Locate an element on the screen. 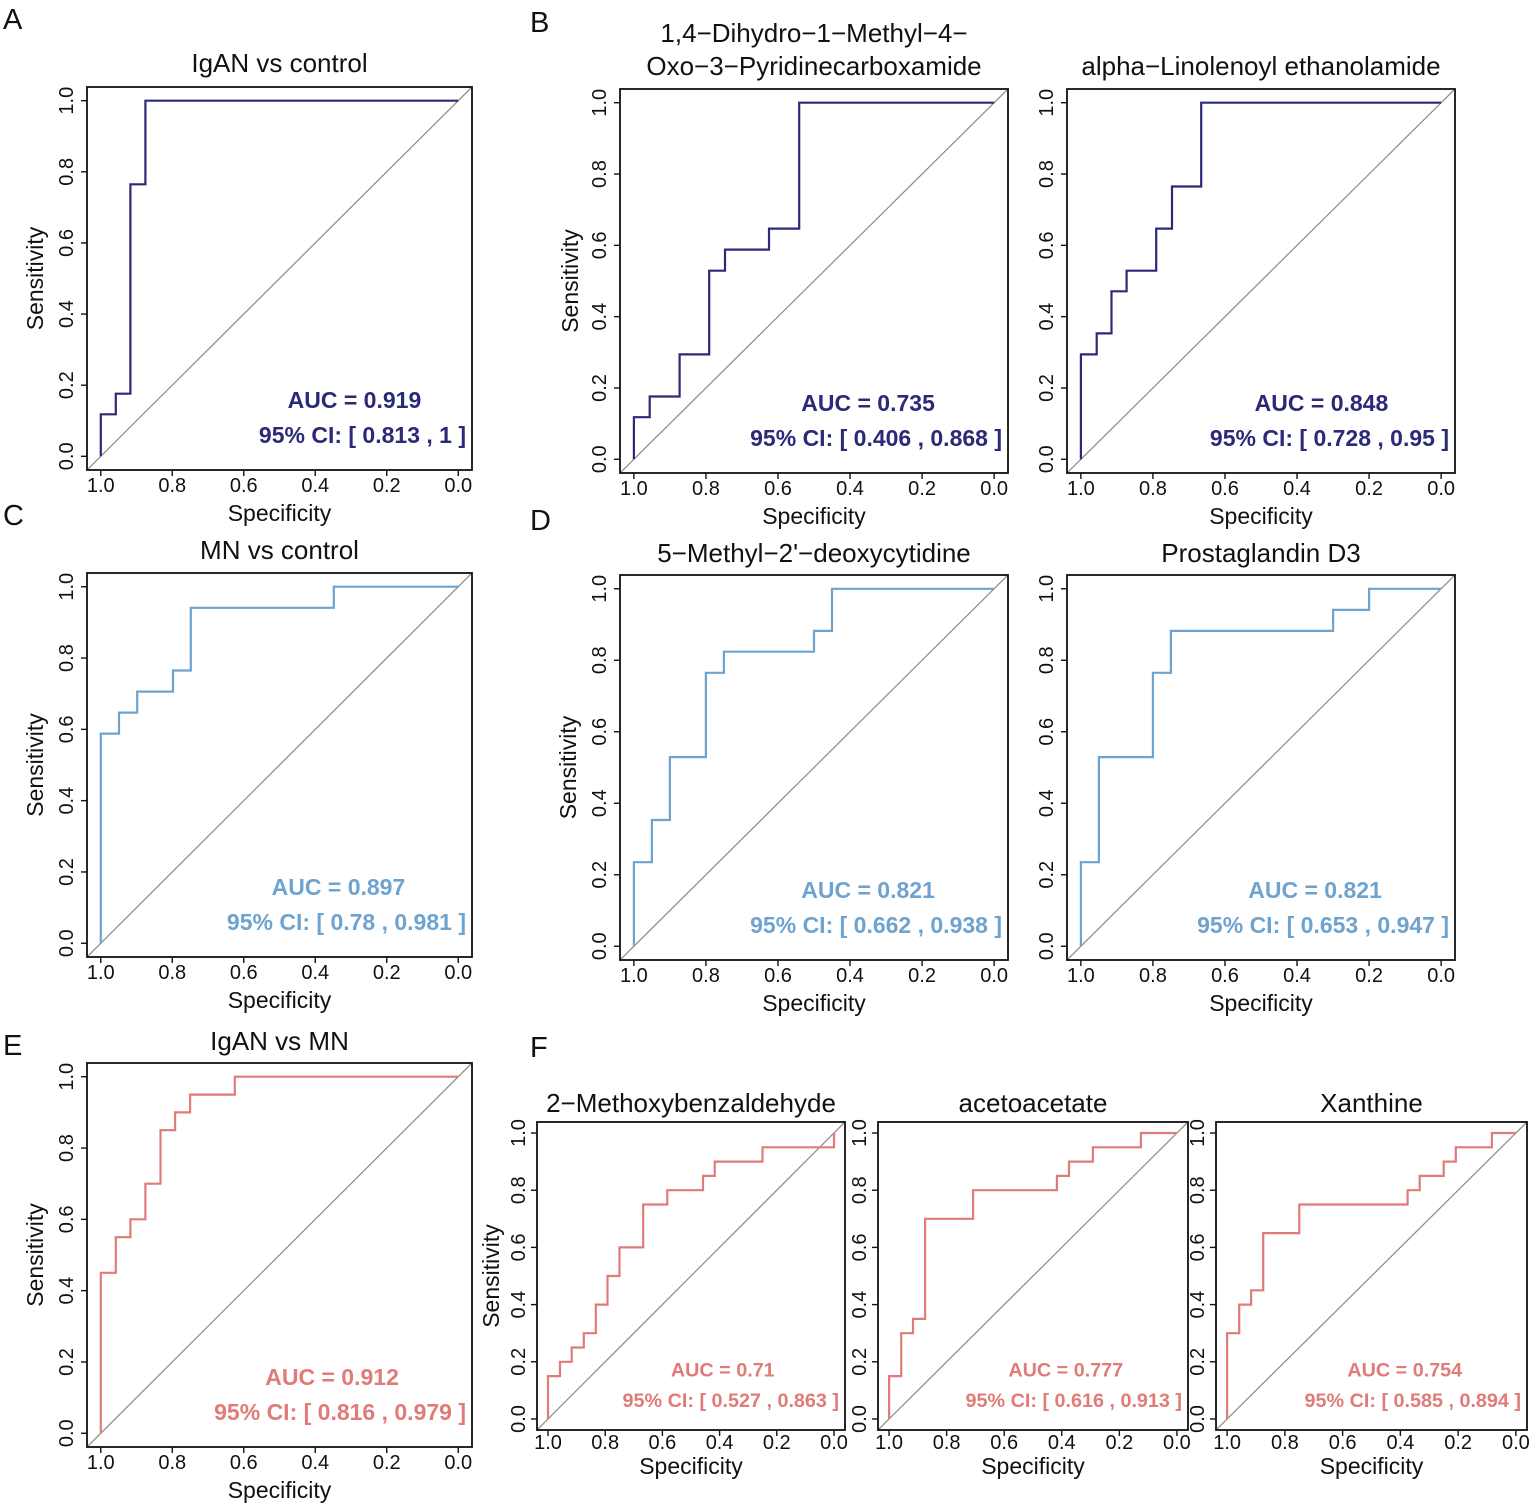 This screenshot has width=1535, height=1503. y-axis-title: Sensitivity is located at coordinates (568, 767).